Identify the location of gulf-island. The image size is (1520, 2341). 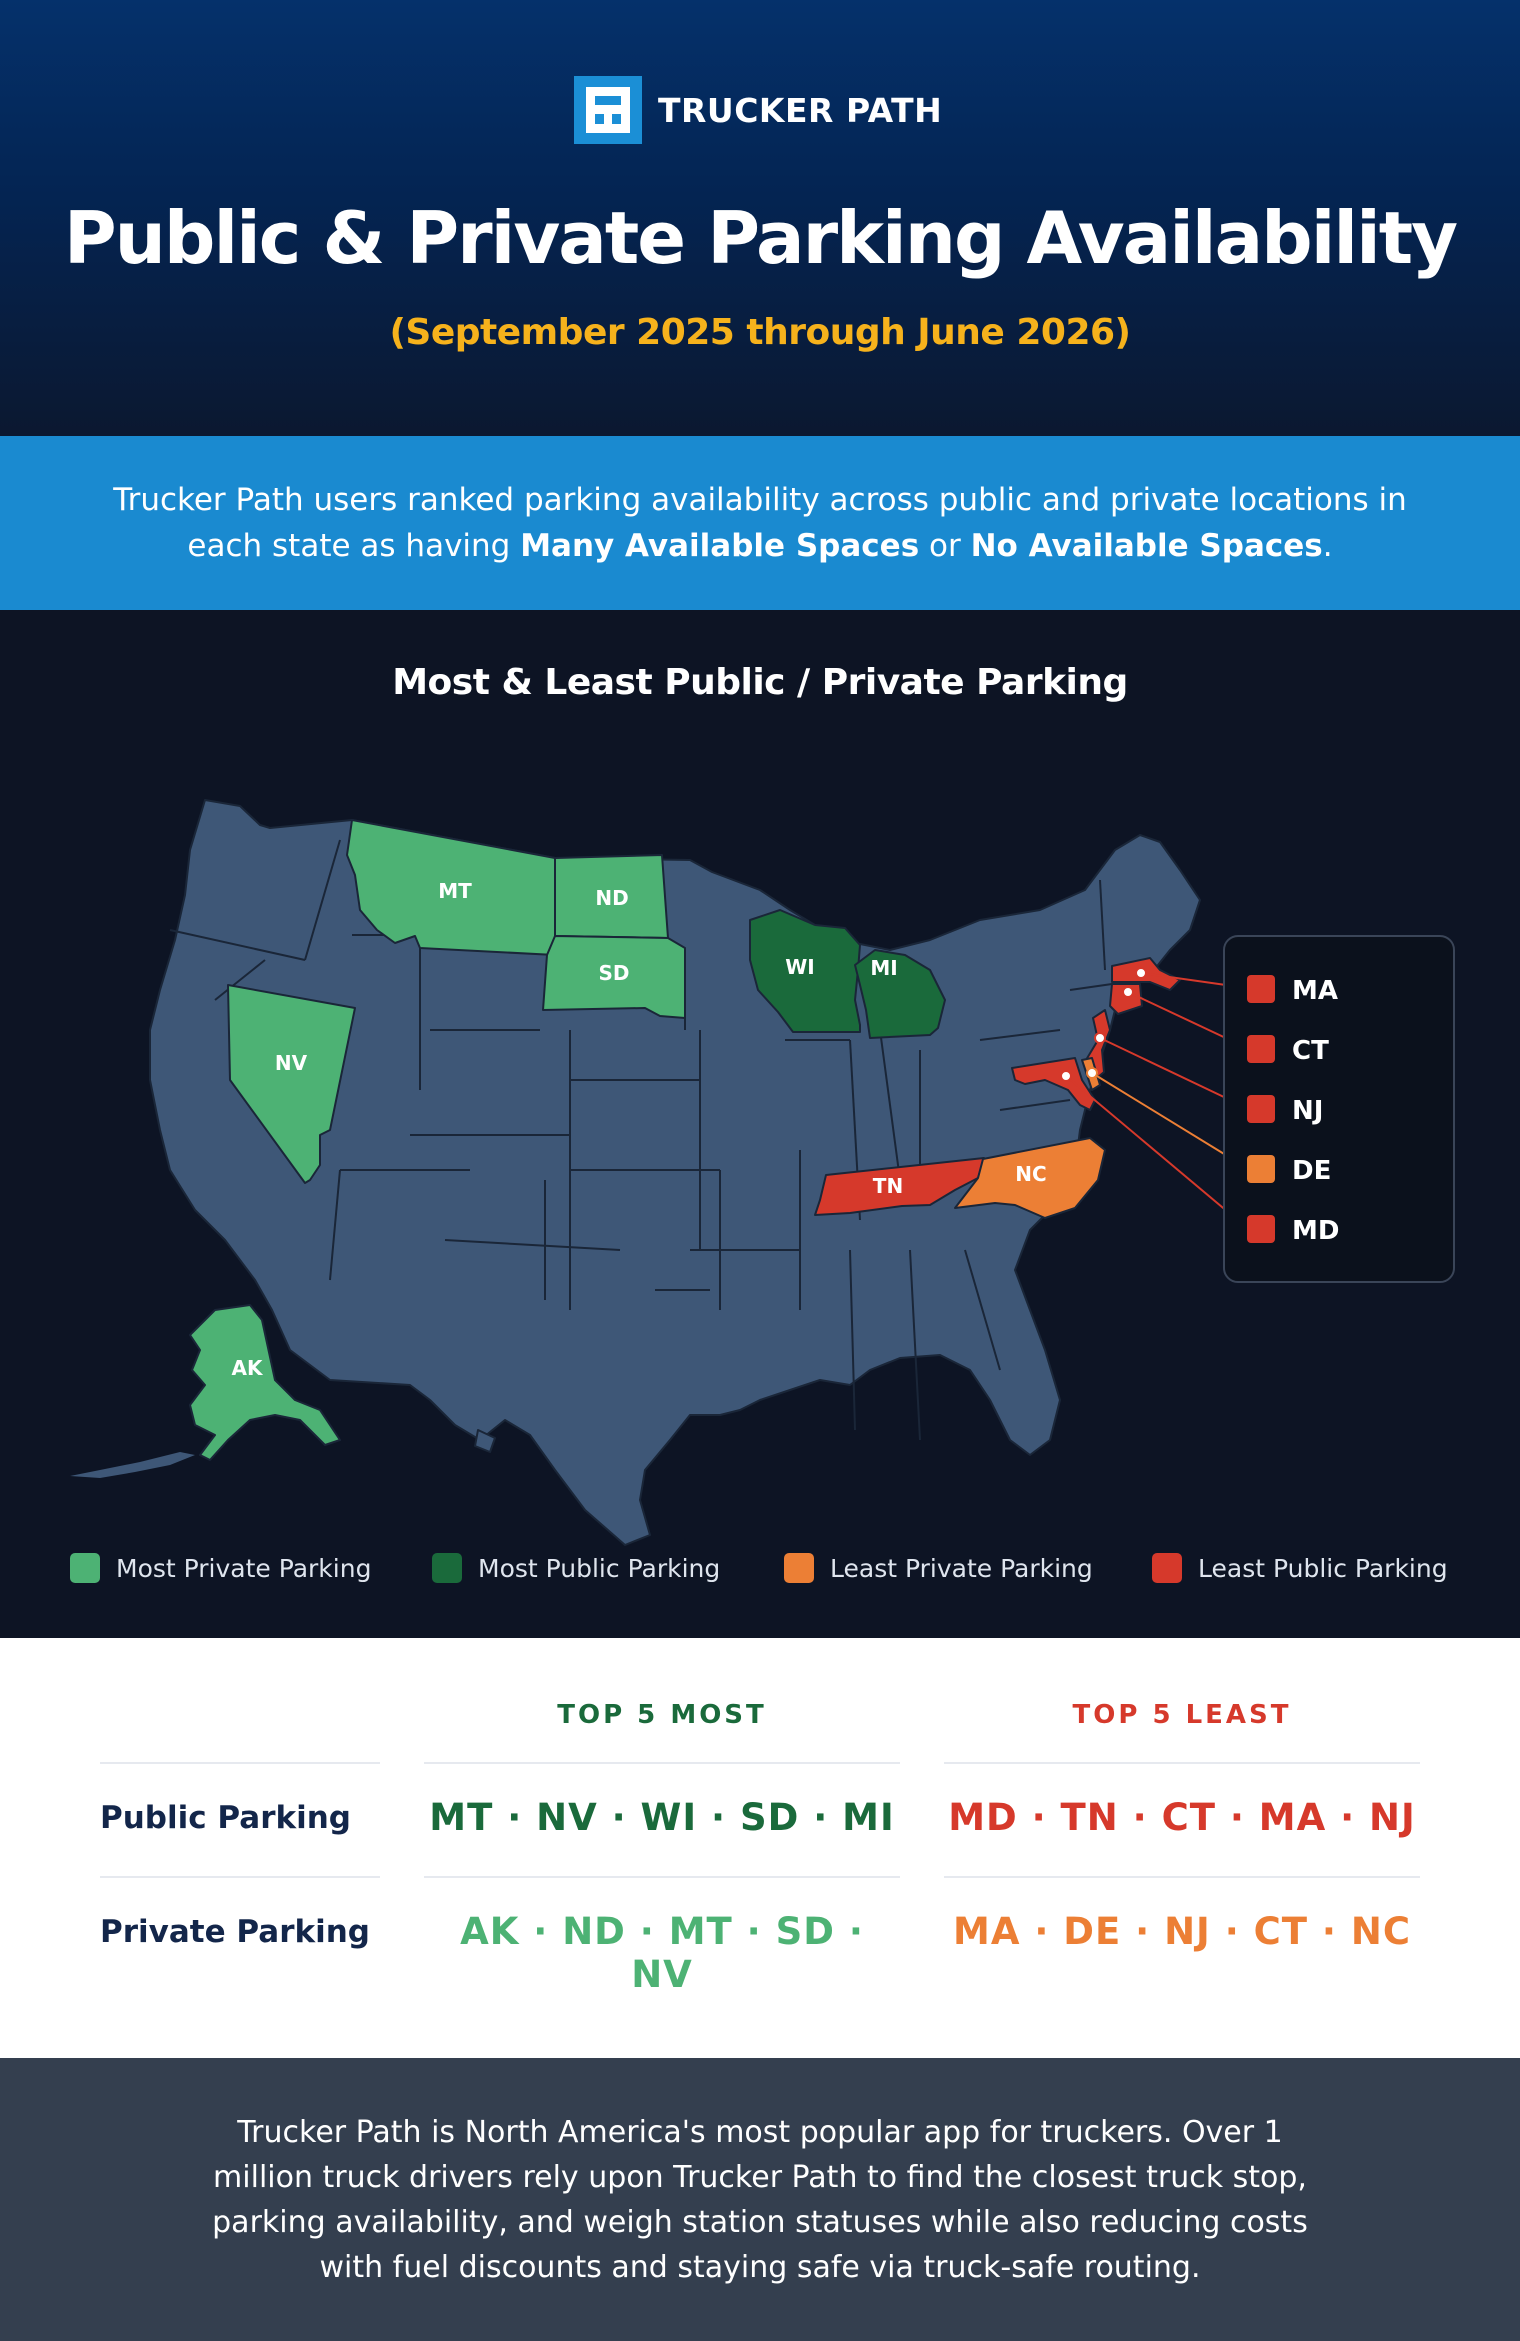
(485, 1441).